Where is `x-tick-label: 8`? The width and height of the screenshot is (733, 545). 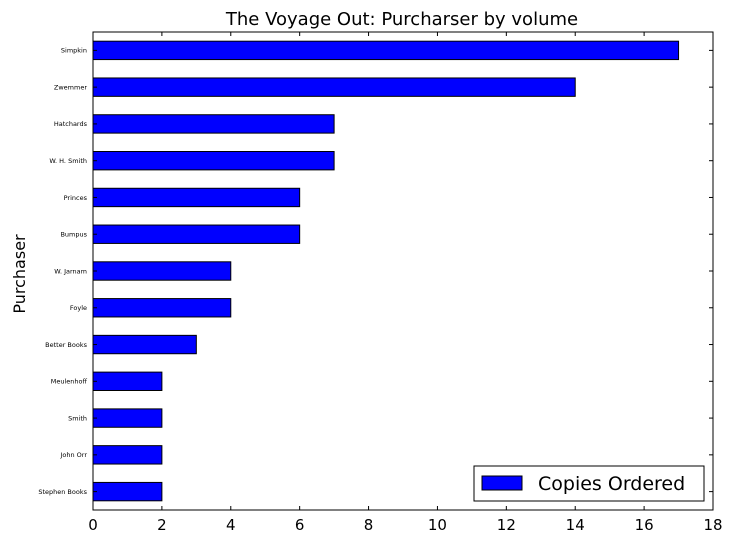
x-tick-label: 8 is located at coordinates (369, 525).